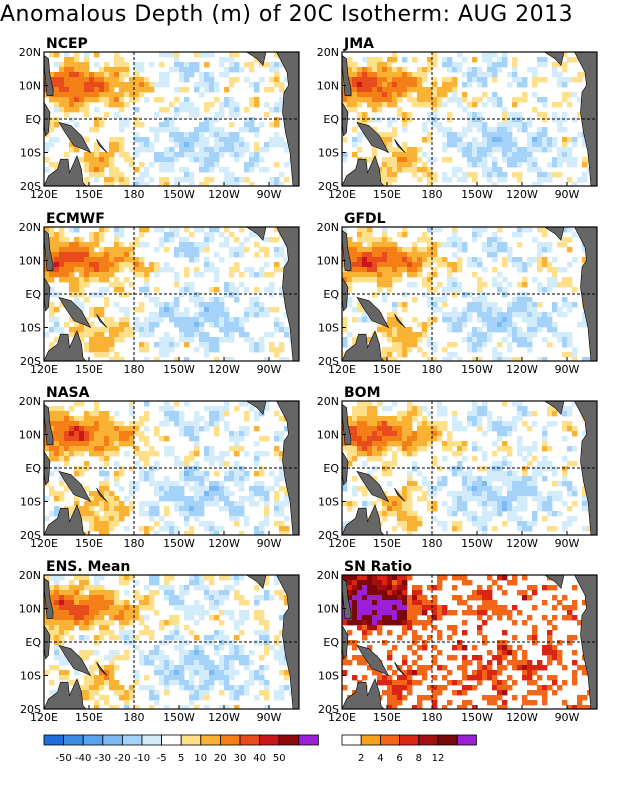 This screenshot has width=618, height=800. What do you see at coordinates (67, 44) in the screenshot?
I see `panel-label: NCEP` at bounding box center [67, 44].